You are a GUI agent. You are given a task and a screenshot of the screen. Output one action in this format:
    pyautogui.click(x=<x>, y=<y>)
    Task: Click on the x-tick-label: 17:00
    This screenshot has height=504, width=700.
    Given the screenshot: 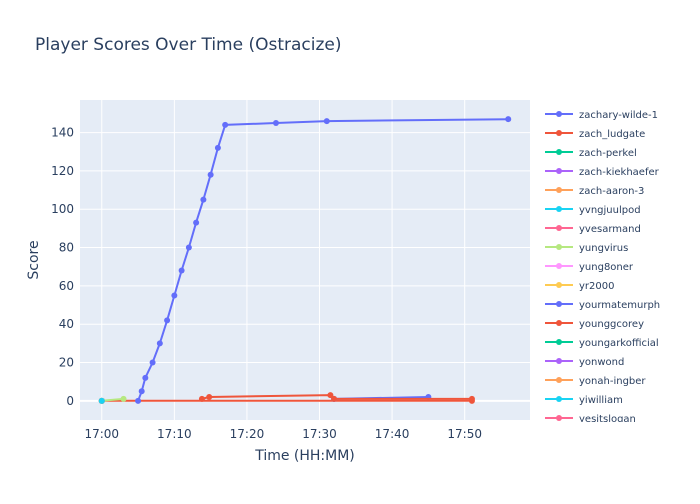 What is the action you would take?
    pyautogui.click(x=101, y=434)
    